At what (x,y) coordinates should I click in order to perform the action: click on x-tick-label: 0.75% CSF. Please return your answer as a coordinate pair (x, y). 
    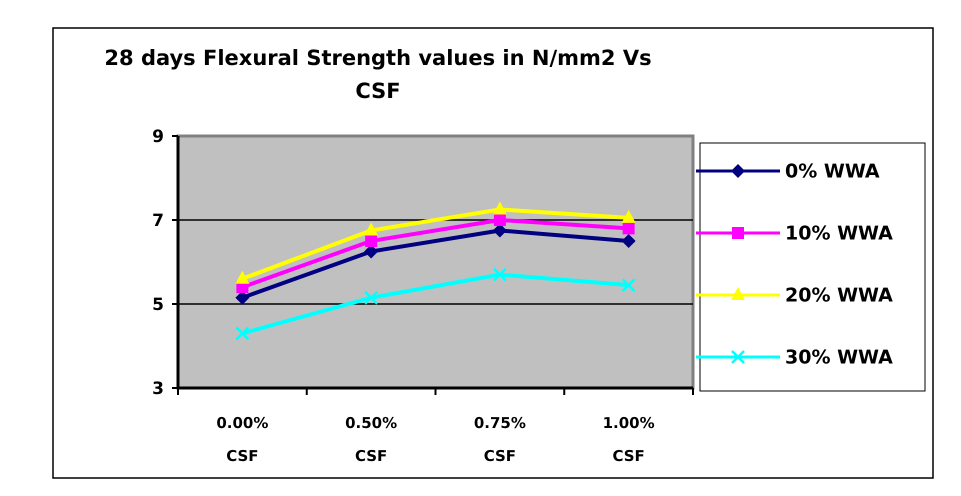
    Looking at the image, I should click on (500, 439).